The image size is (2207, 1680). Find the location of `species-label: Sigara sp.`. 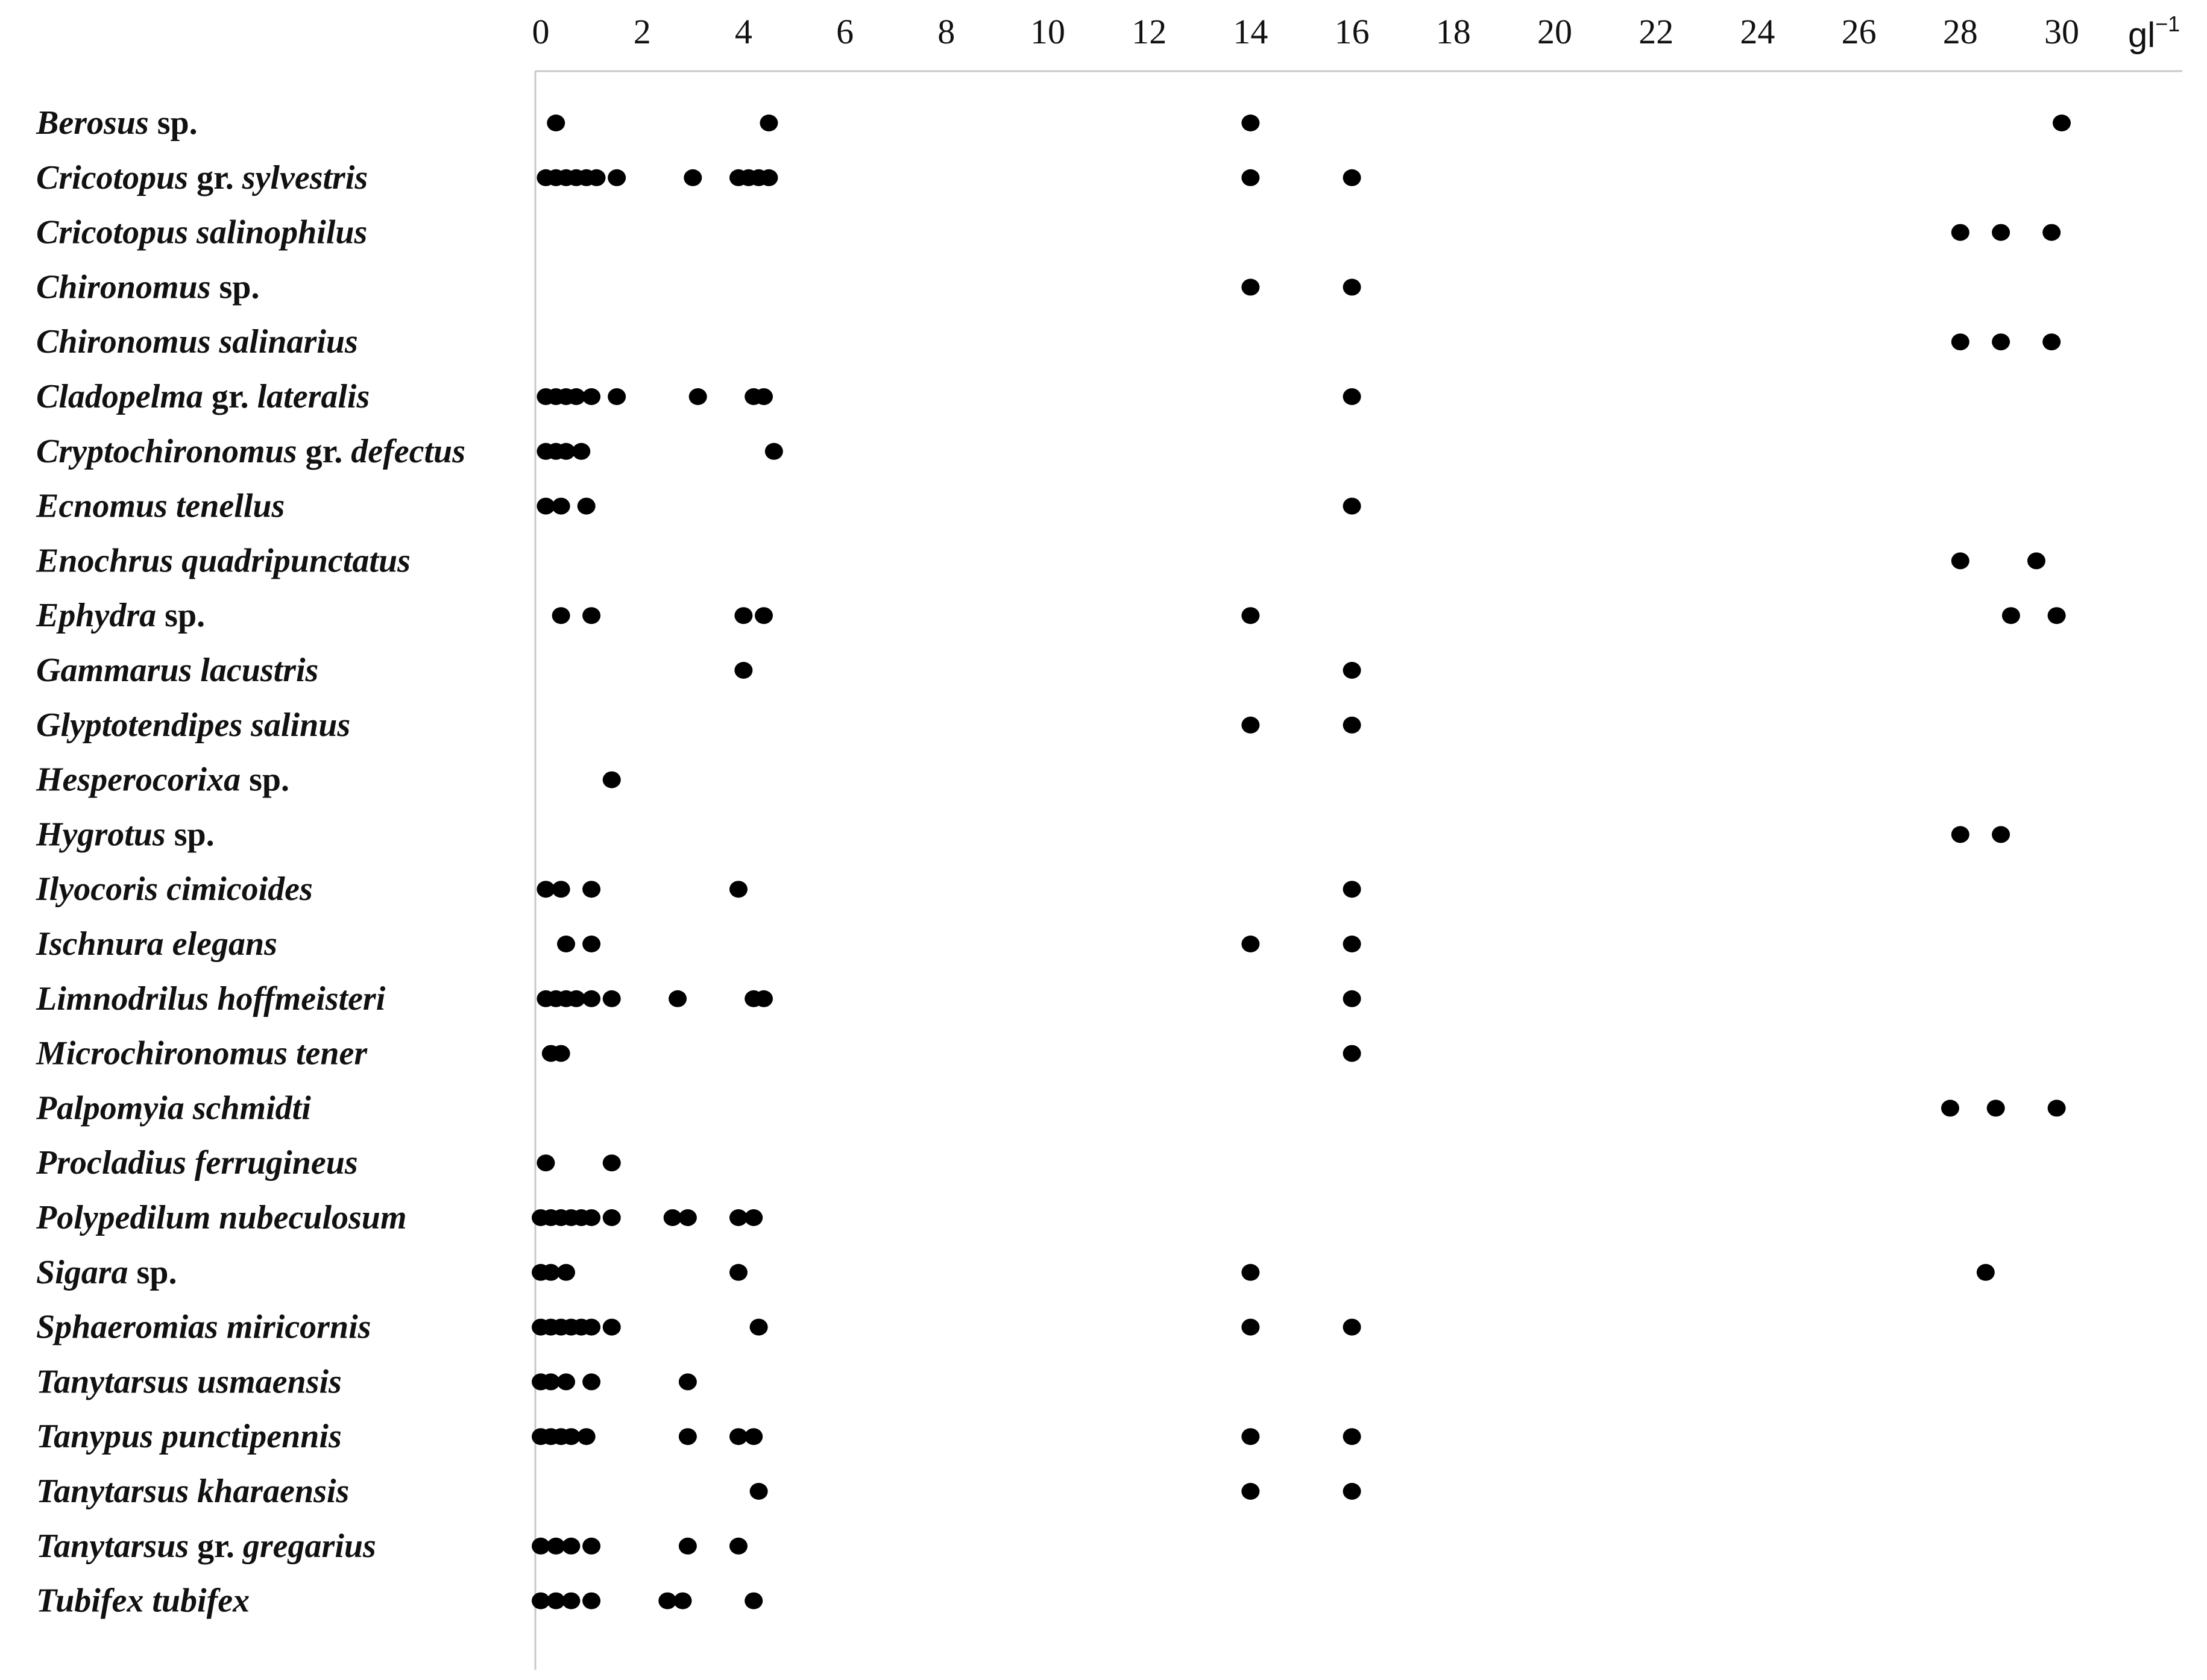

species-label: Sigara sp. is located at coordinates (106, 1273).